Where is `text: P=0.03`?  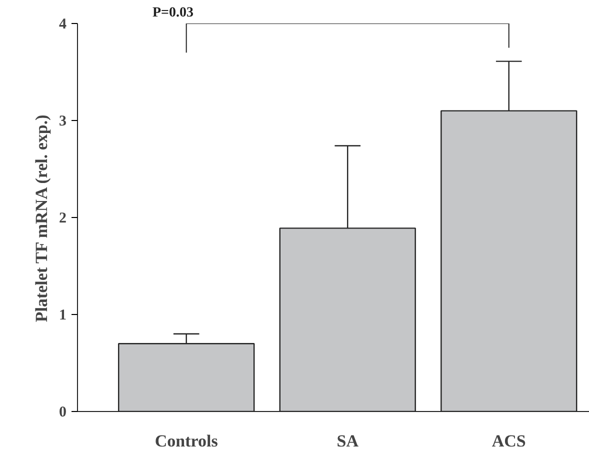
text: P=0.03 is located at coordinates (173, 13).